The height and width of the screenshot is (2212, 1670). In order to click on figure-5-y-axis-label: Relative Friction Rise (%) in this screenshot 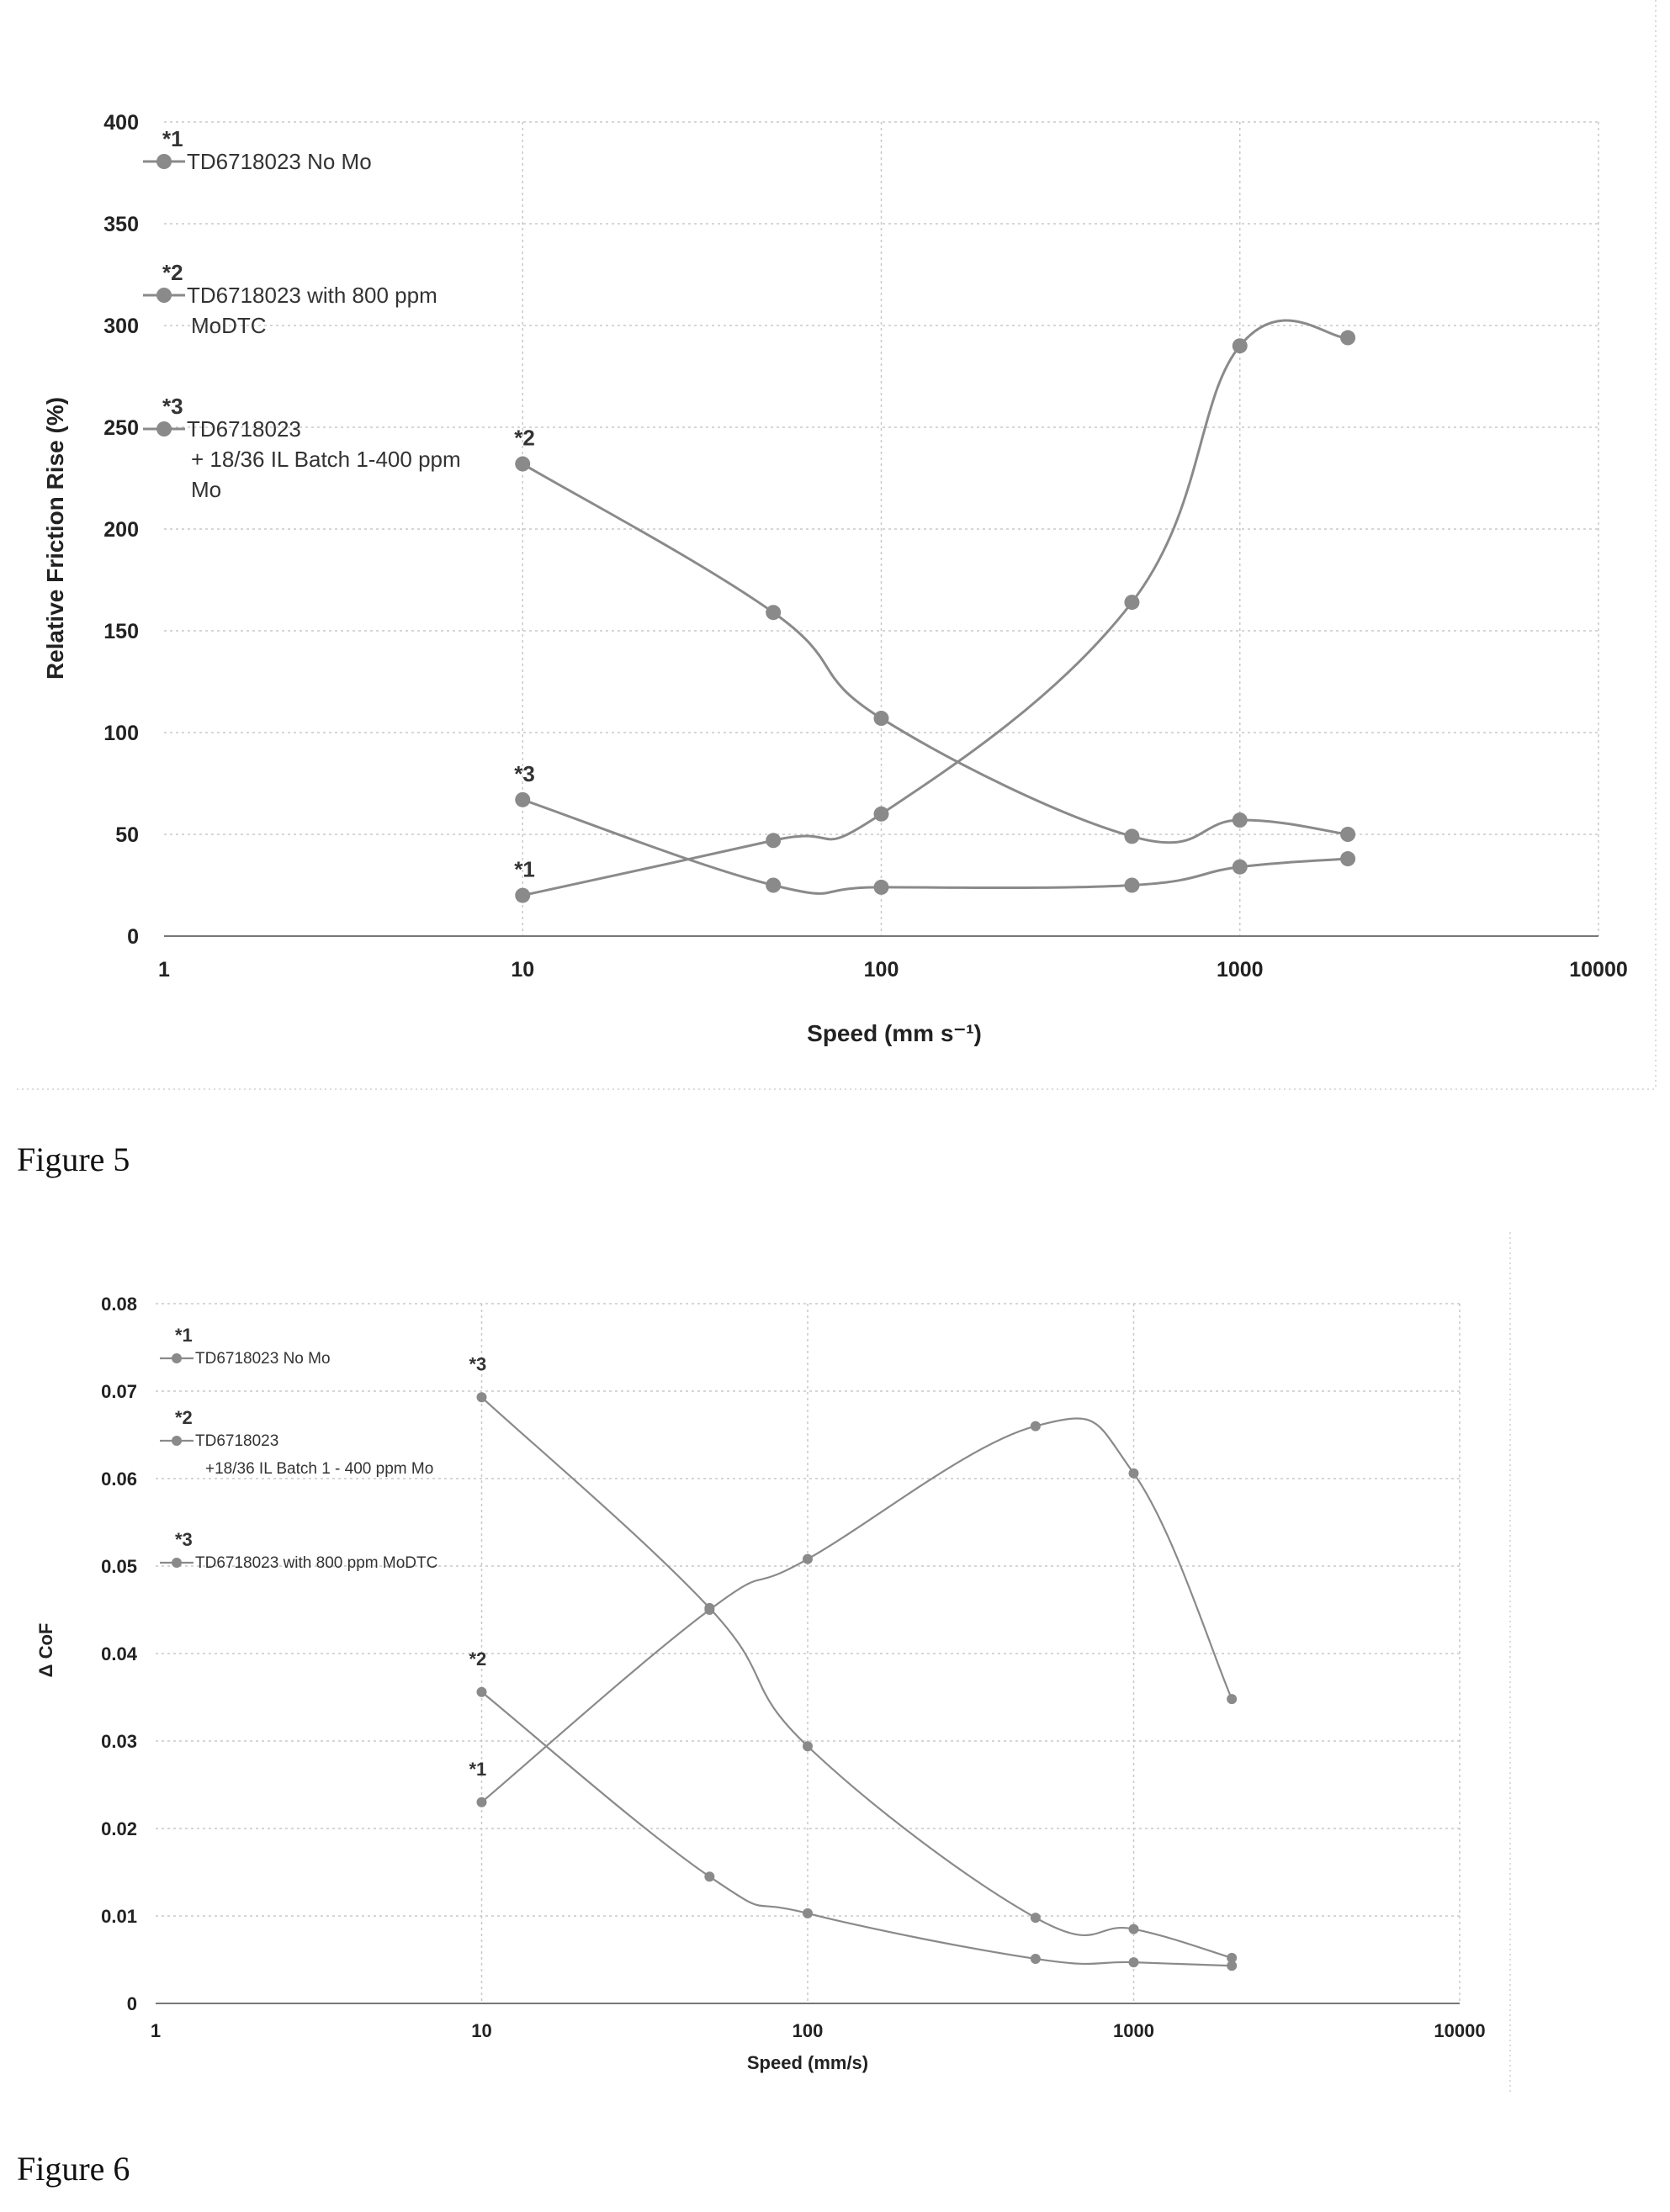, I will do `click(55, 538)`.